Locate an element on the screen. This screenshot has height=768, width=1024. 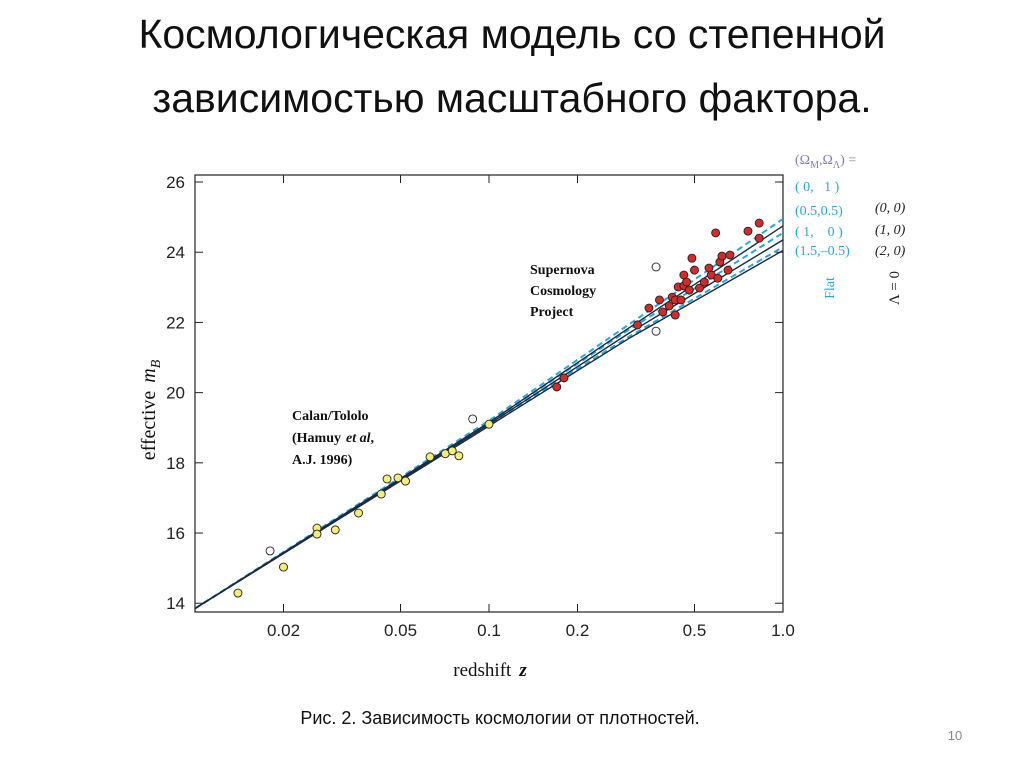
x-label-text: redshift is located at coordinates (482, 670).